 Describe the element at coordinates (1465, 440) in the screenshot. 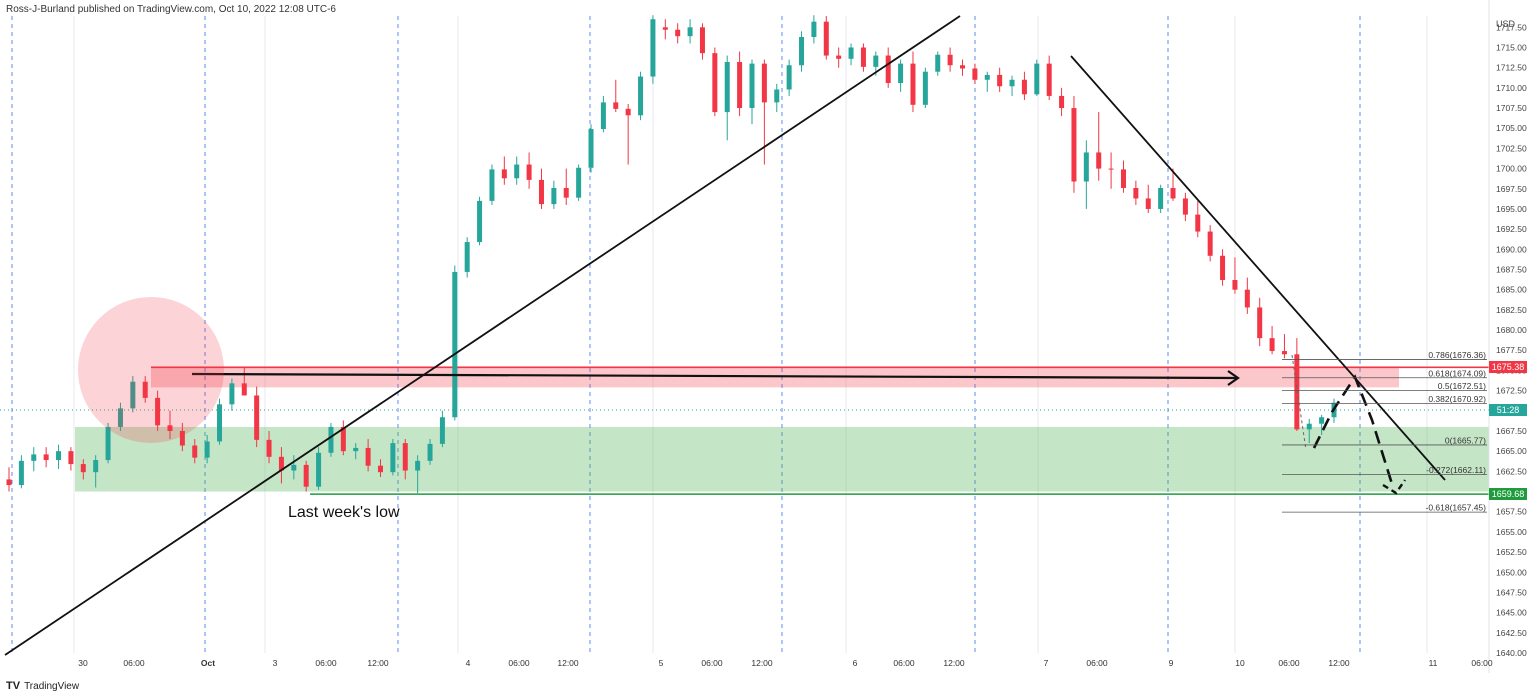

I see `fib-label: 0(1665.77)` at that location.